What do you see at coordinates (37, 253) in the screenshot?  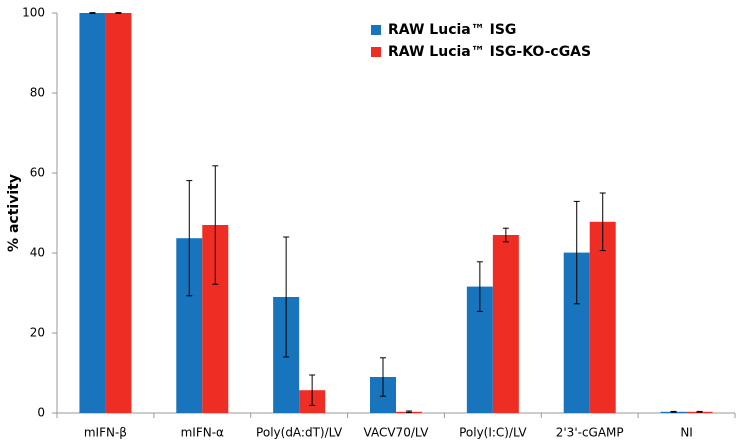 I see `y-tick-label: 40` at bounding box center [37, 253].